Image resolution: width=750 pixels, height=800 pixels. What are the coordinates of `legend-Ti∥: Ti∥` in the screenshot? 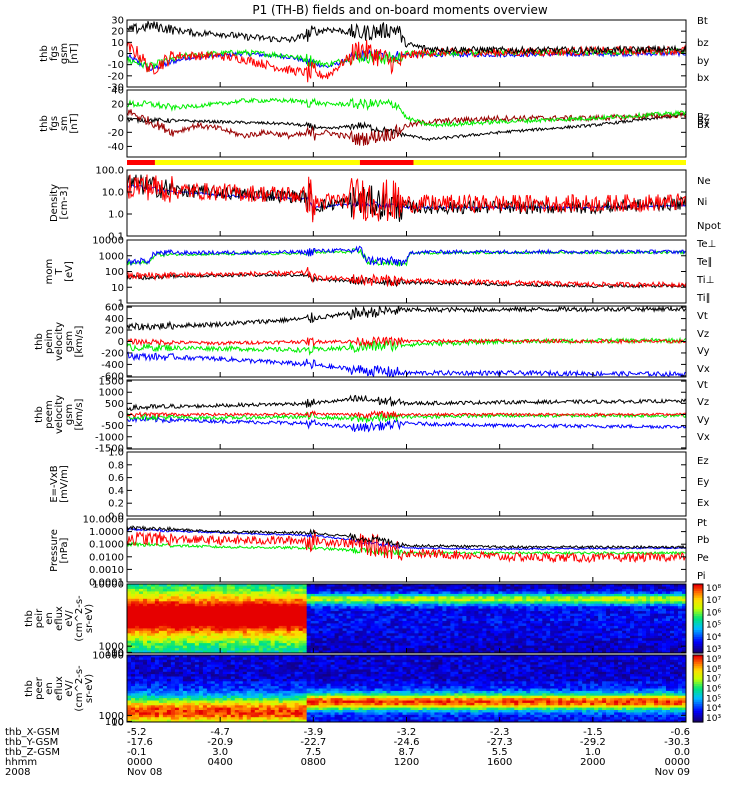 It's located at (703, 298).